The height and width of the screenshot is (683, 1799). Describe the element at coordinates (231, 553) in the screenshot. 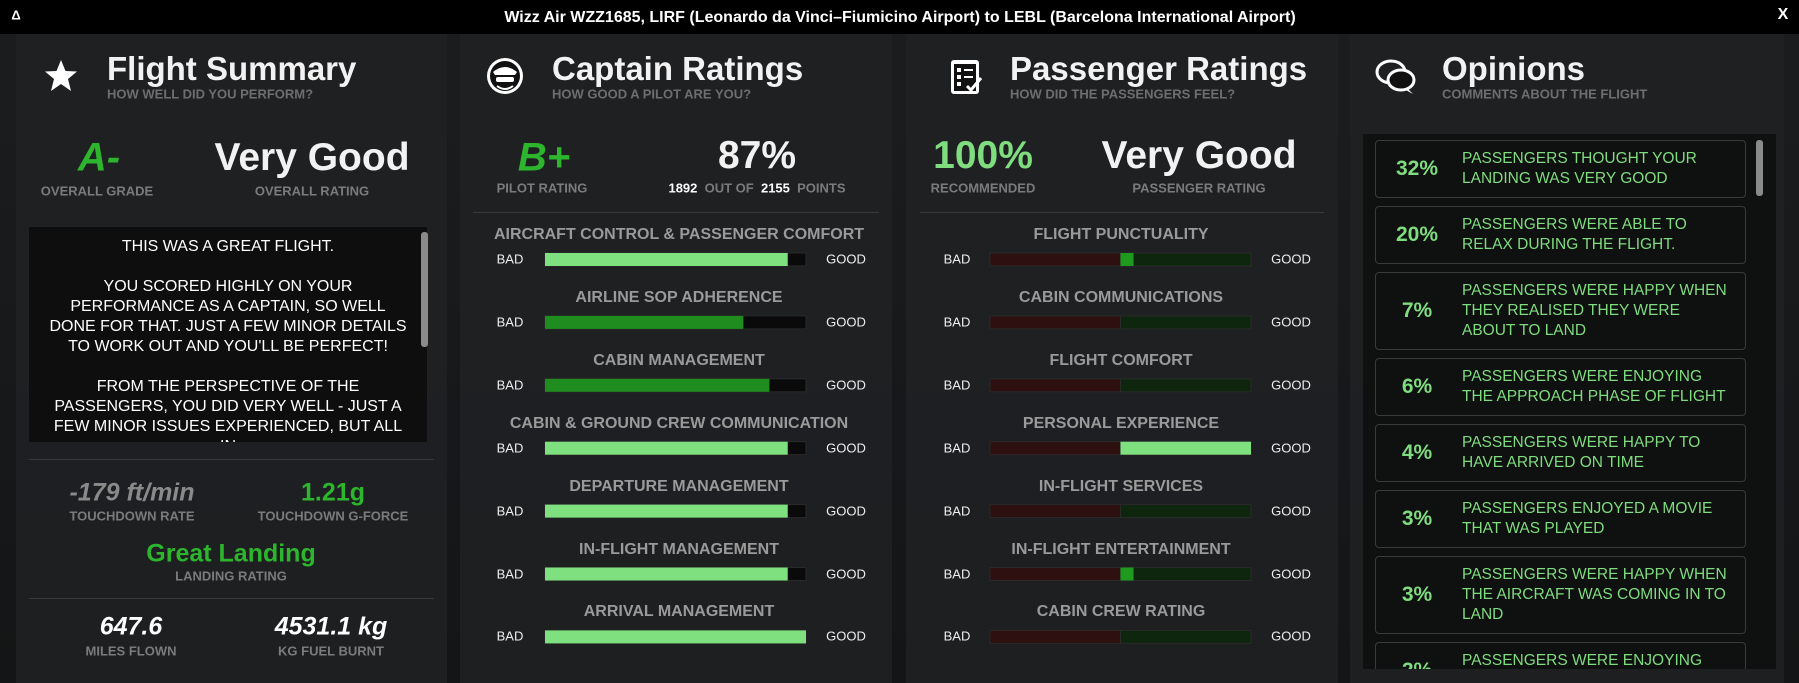

I see `landing-rating: Great Landing` at that location.